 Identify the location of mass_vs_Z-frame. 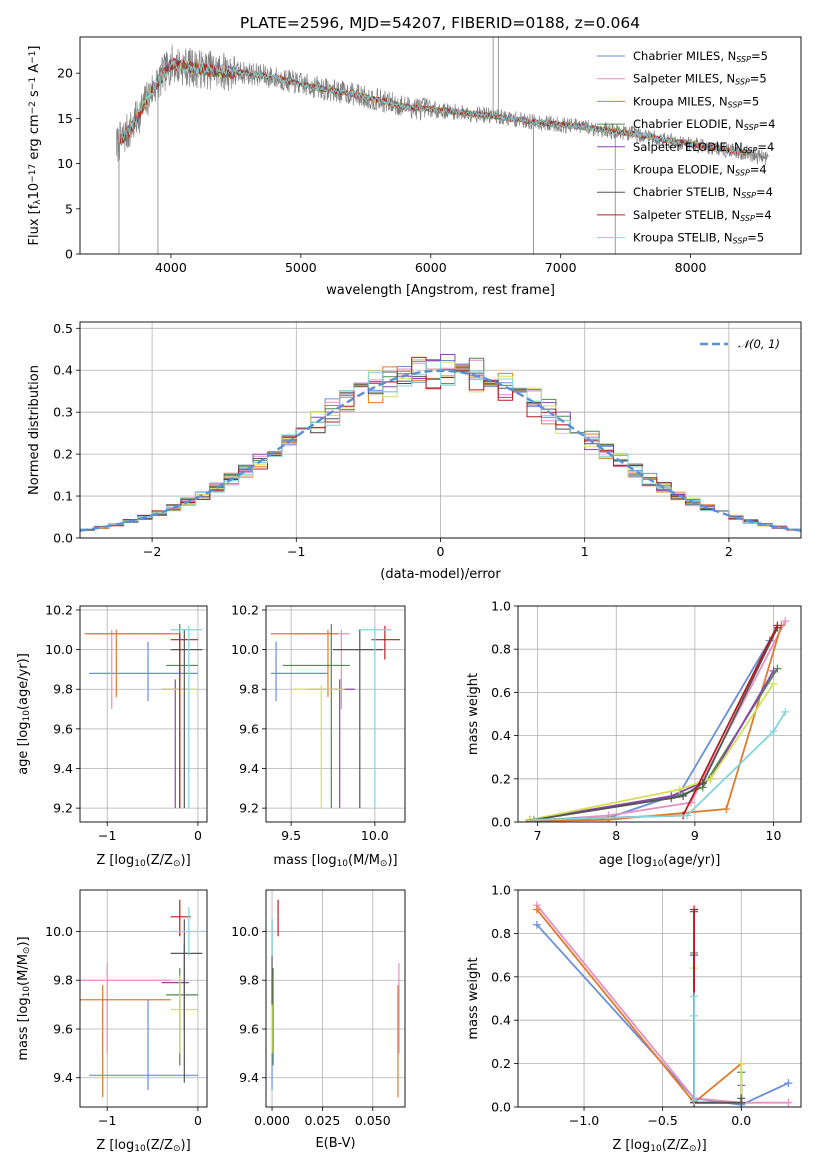
(143, 998).